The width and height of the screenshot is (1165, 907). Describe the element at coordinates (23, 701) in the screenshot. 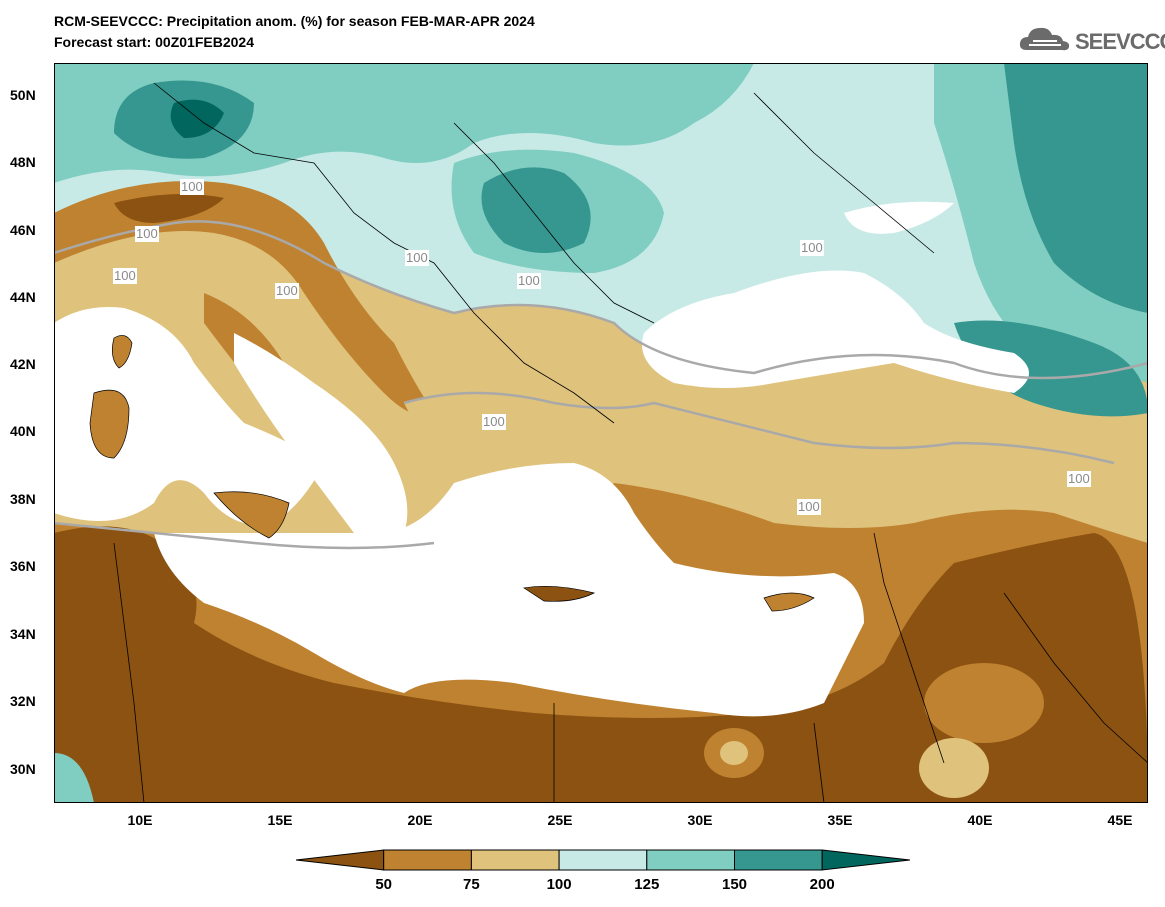

I see `latitude-label: 32N` at that location.